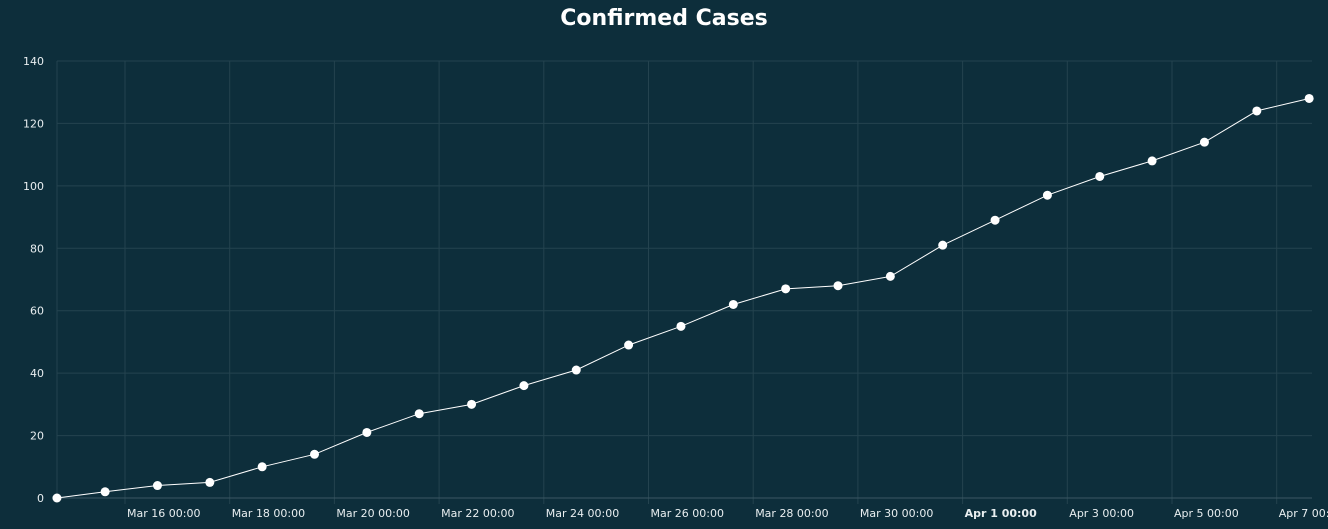 The image size is (1328, 529). What do you see at coordinates (37, 436) in the screenshot?
I see `y-tick-label: 20` at bounding box center [37, 436].